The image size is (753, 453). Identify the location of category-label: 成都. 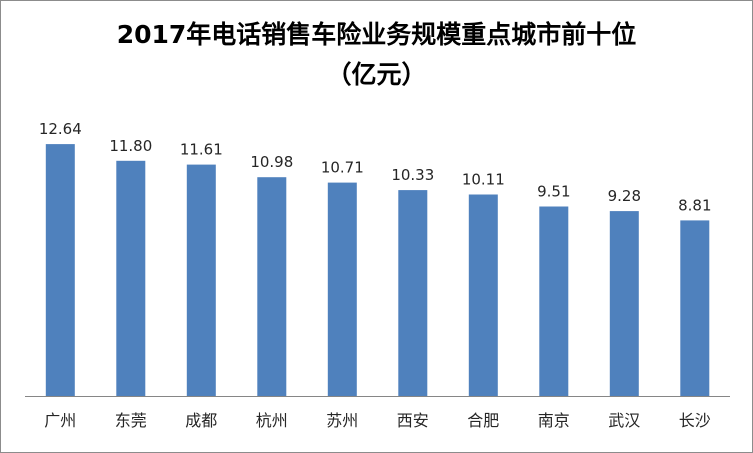
(201, 420).